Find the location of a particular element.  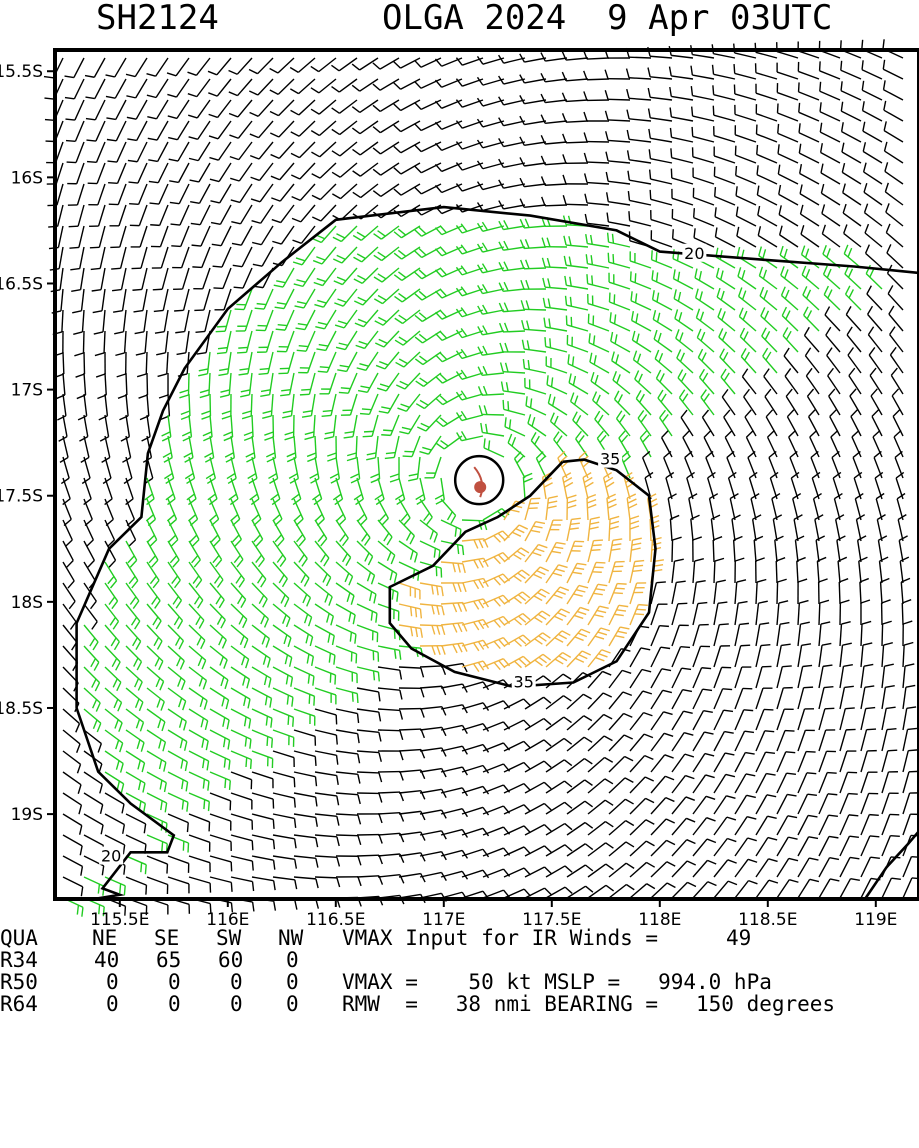

y-tick-label: 19S is located at coordinates (27, 815).